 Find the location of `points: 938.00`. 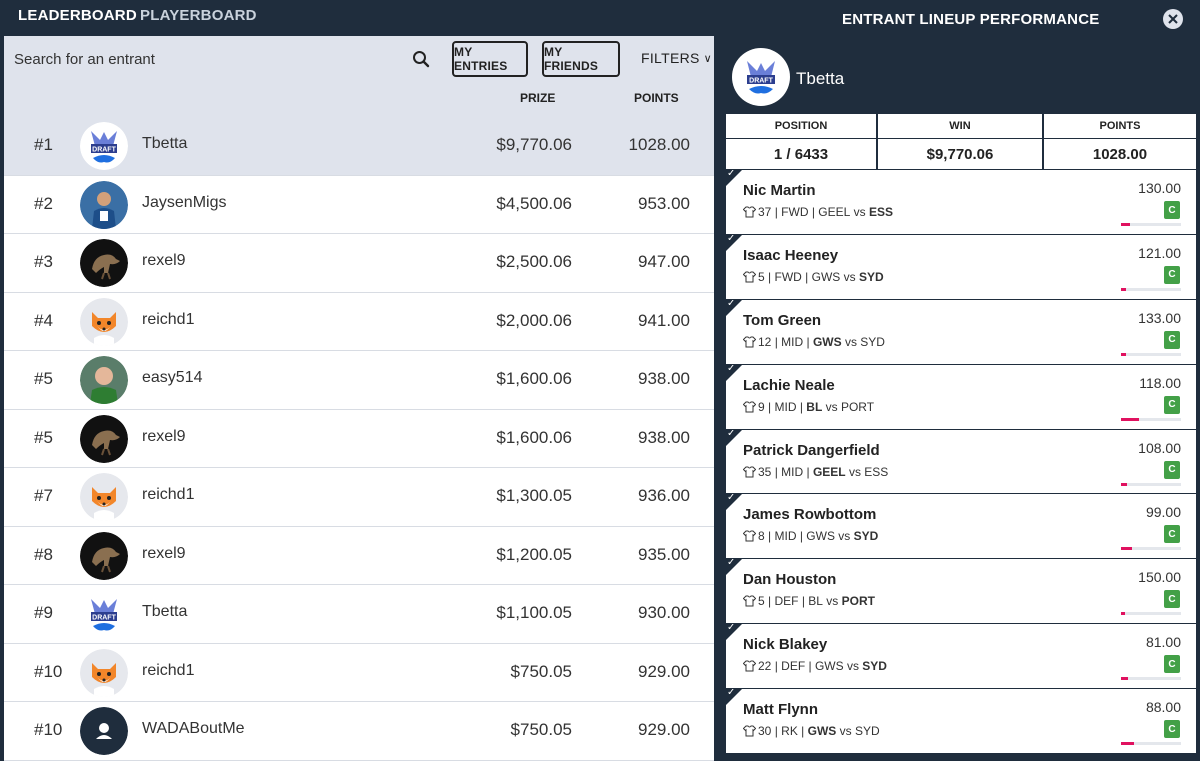

points: 938.00 is located at coordinates (664, 378).